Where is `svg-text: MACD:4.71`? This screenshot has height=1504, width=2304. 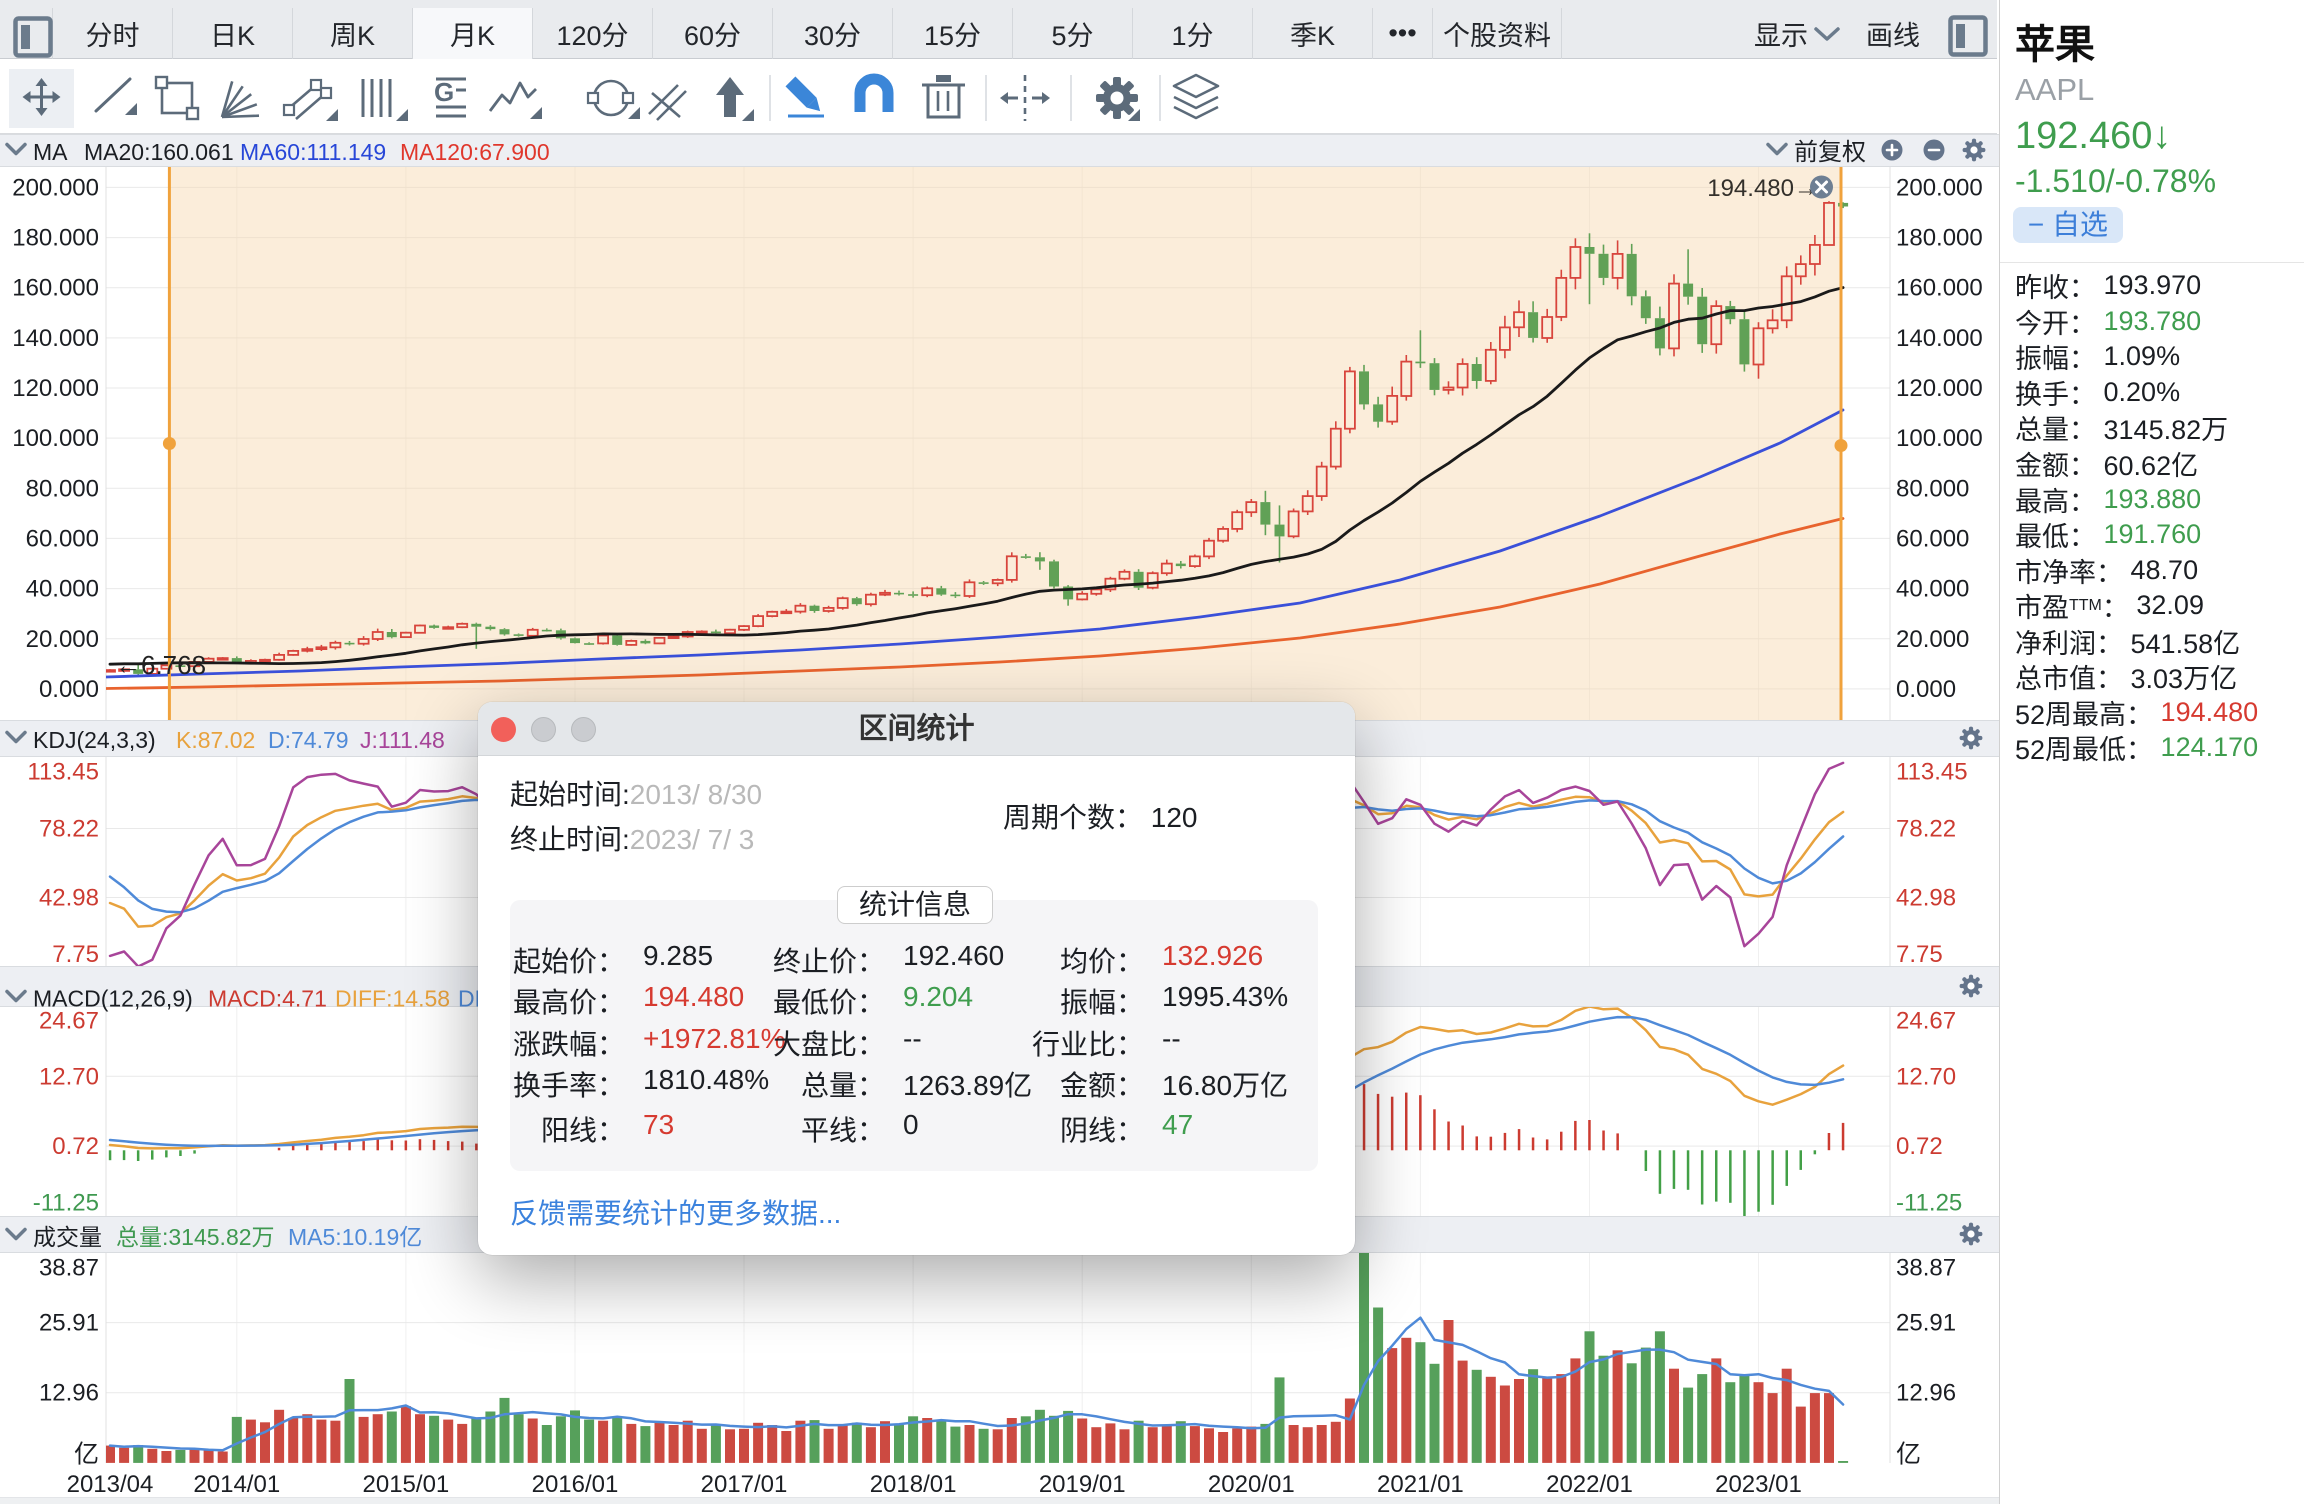
svg-text: MACD:4.71 is located at coordinates (267, 999).